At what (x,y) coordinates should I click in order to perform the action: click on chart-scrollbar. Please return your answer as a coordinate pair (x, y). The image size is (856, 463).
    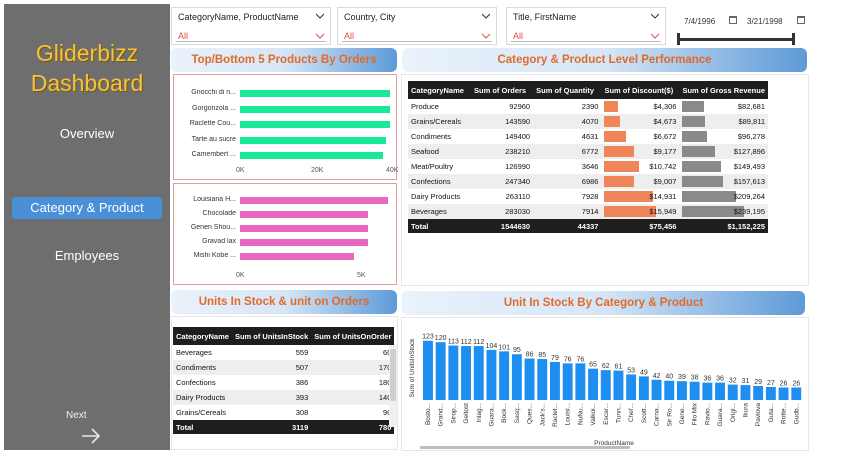
    Looking at the image, I should click on (525, 447).